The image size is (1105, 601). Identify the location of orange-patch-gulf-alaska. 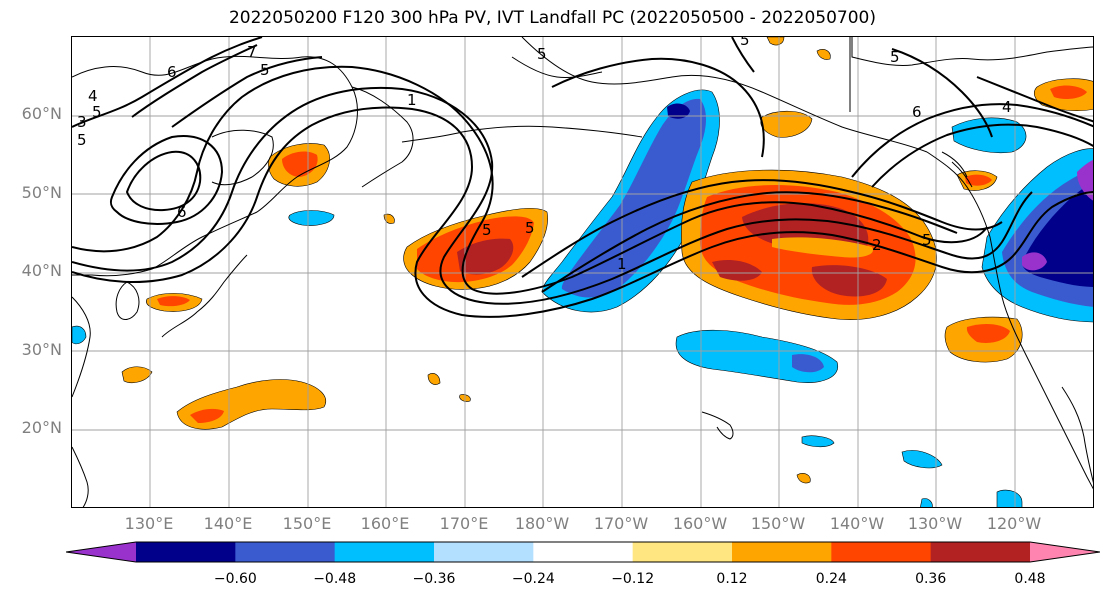
(786, 124).